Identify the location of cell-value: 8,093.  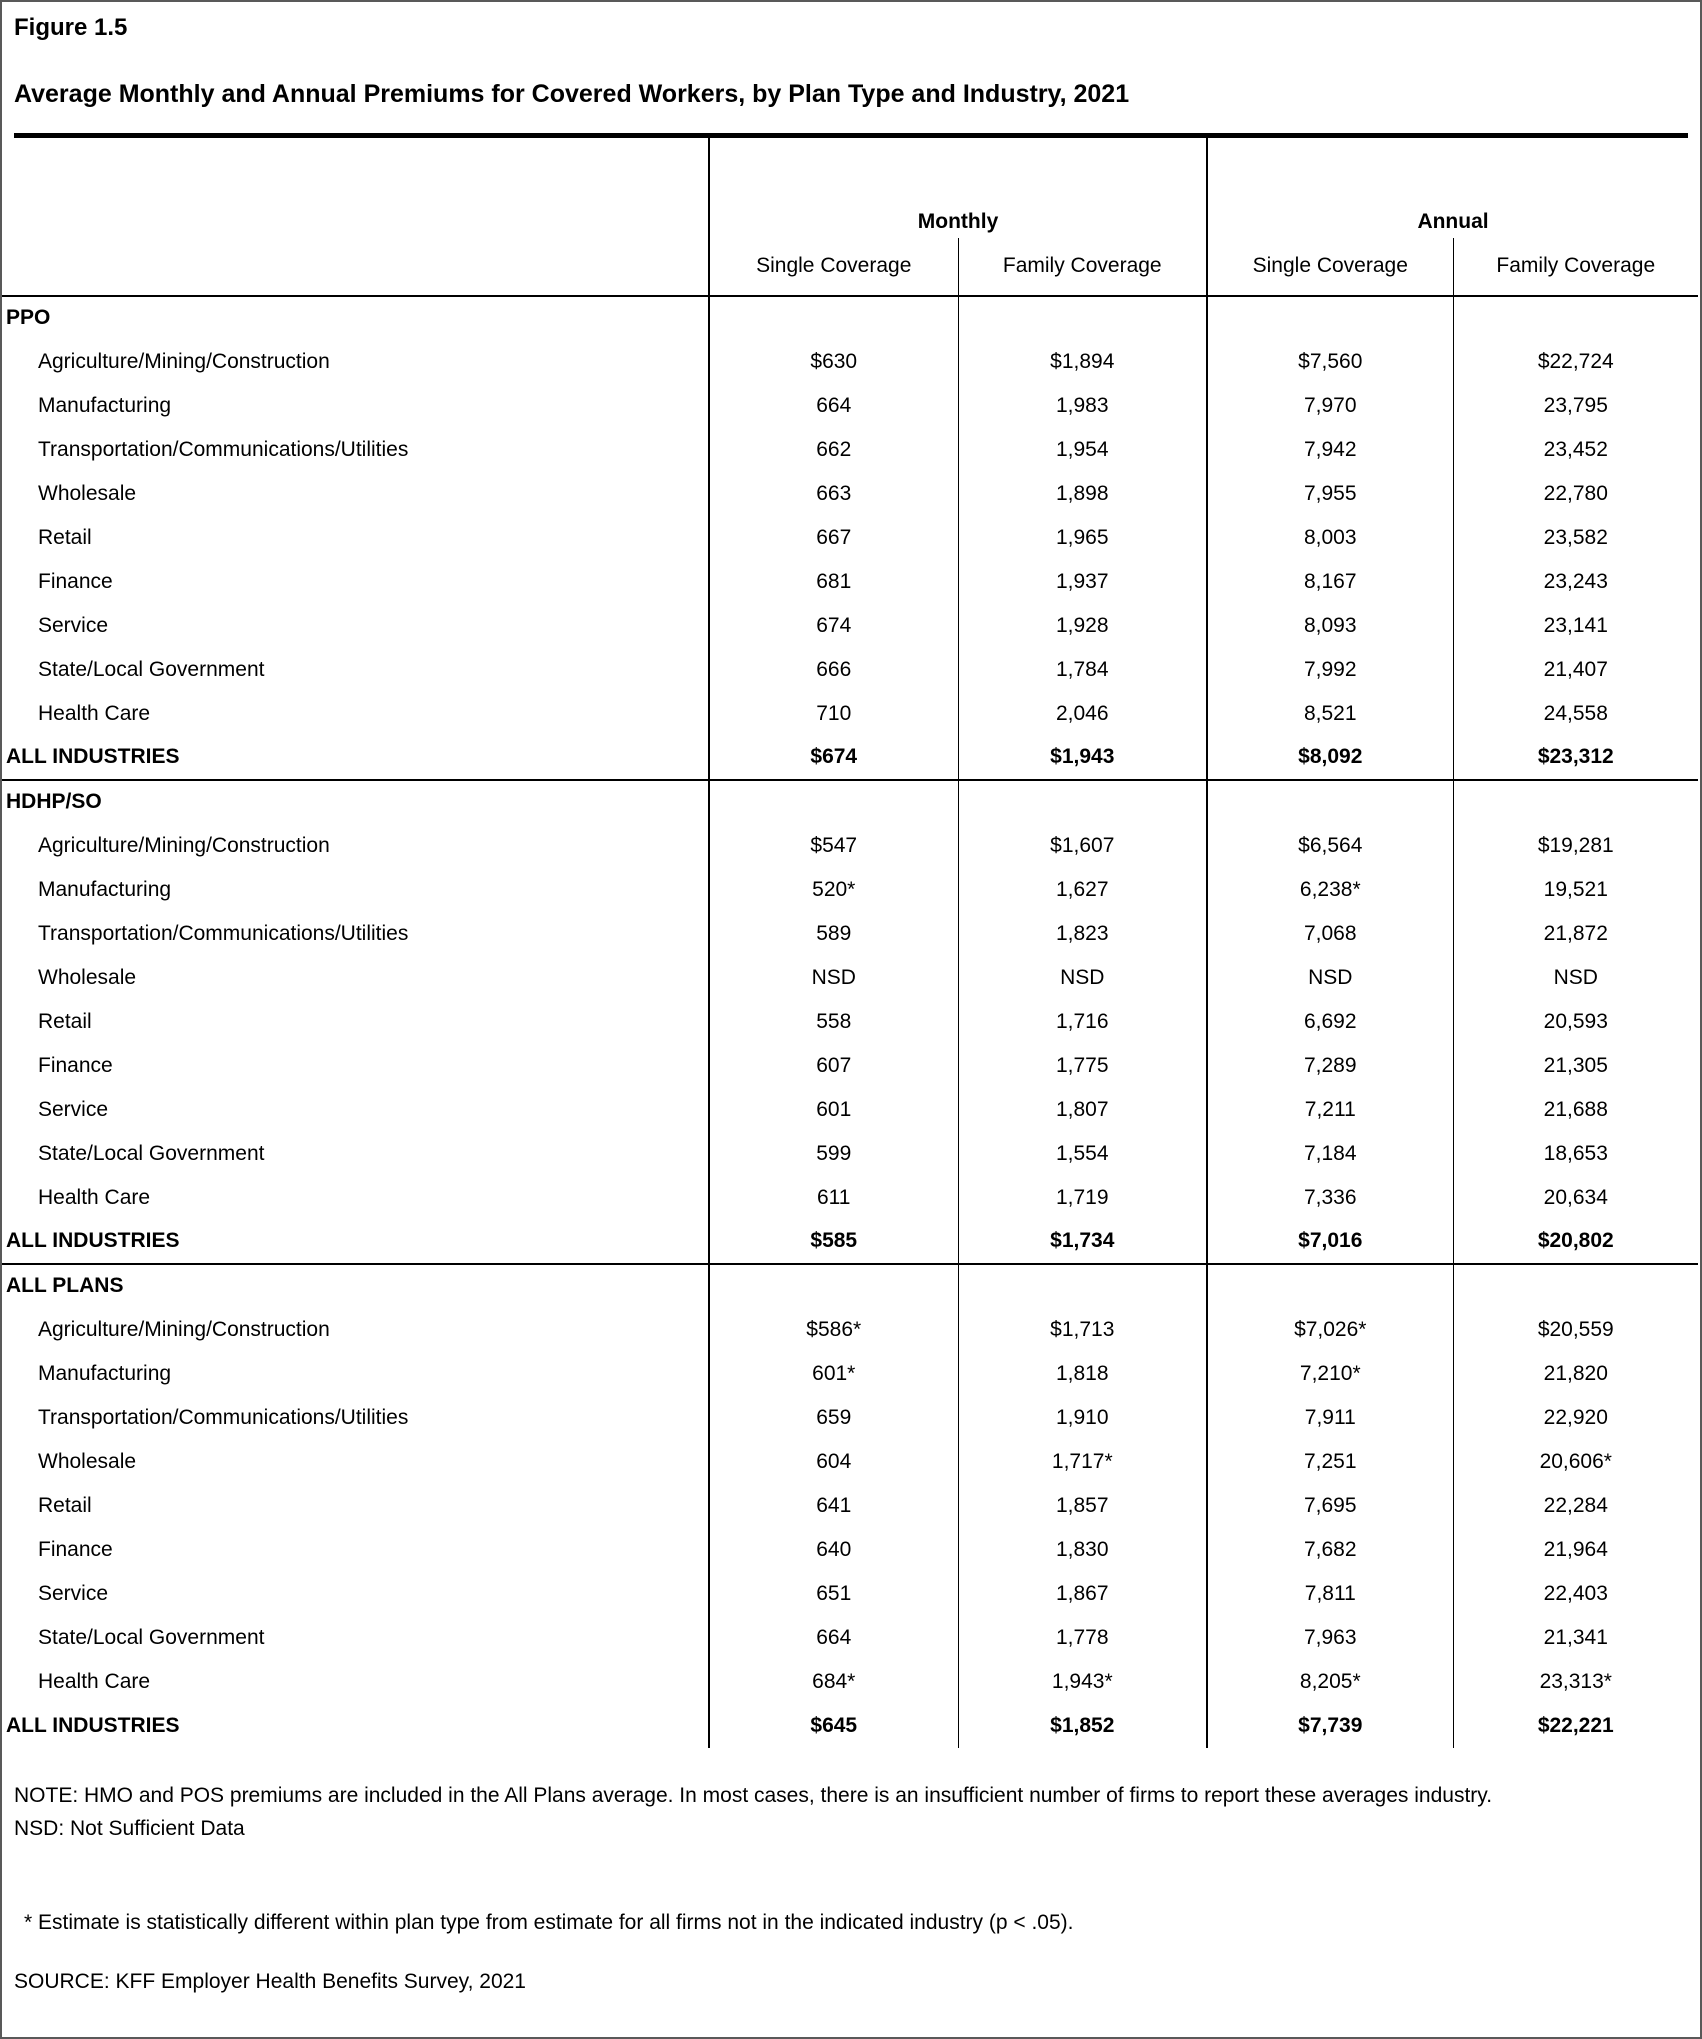
(1330, 625).